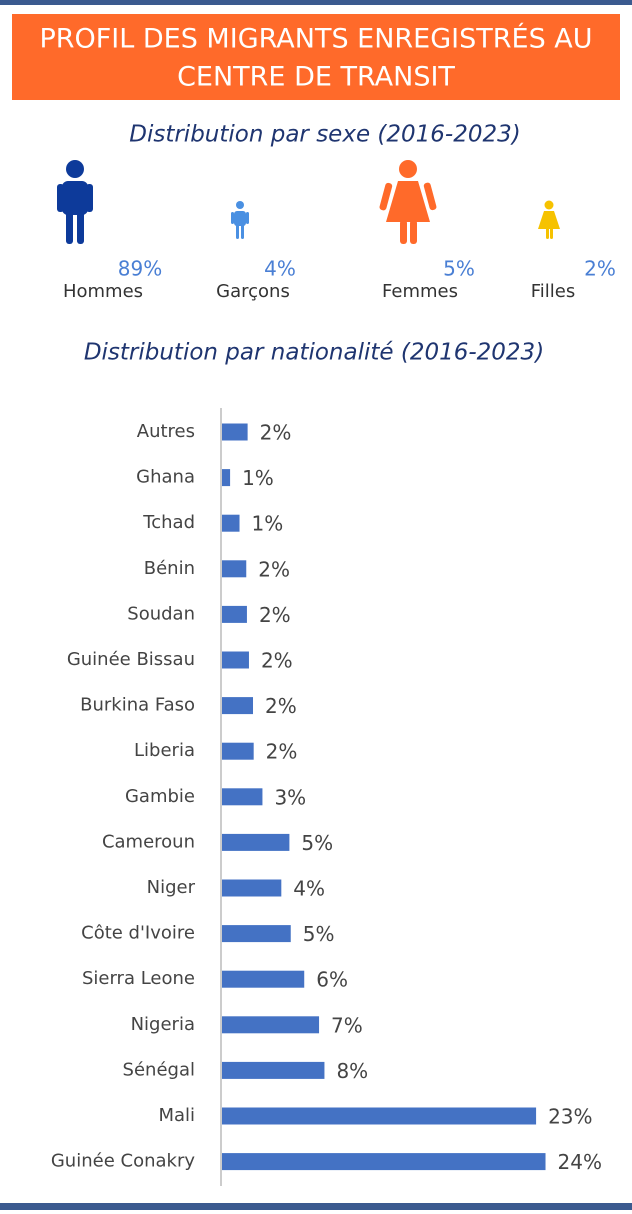  Describe the element at coordinates (420, 291) in the screenshot. I see `gender-label: Femmes` at that location.